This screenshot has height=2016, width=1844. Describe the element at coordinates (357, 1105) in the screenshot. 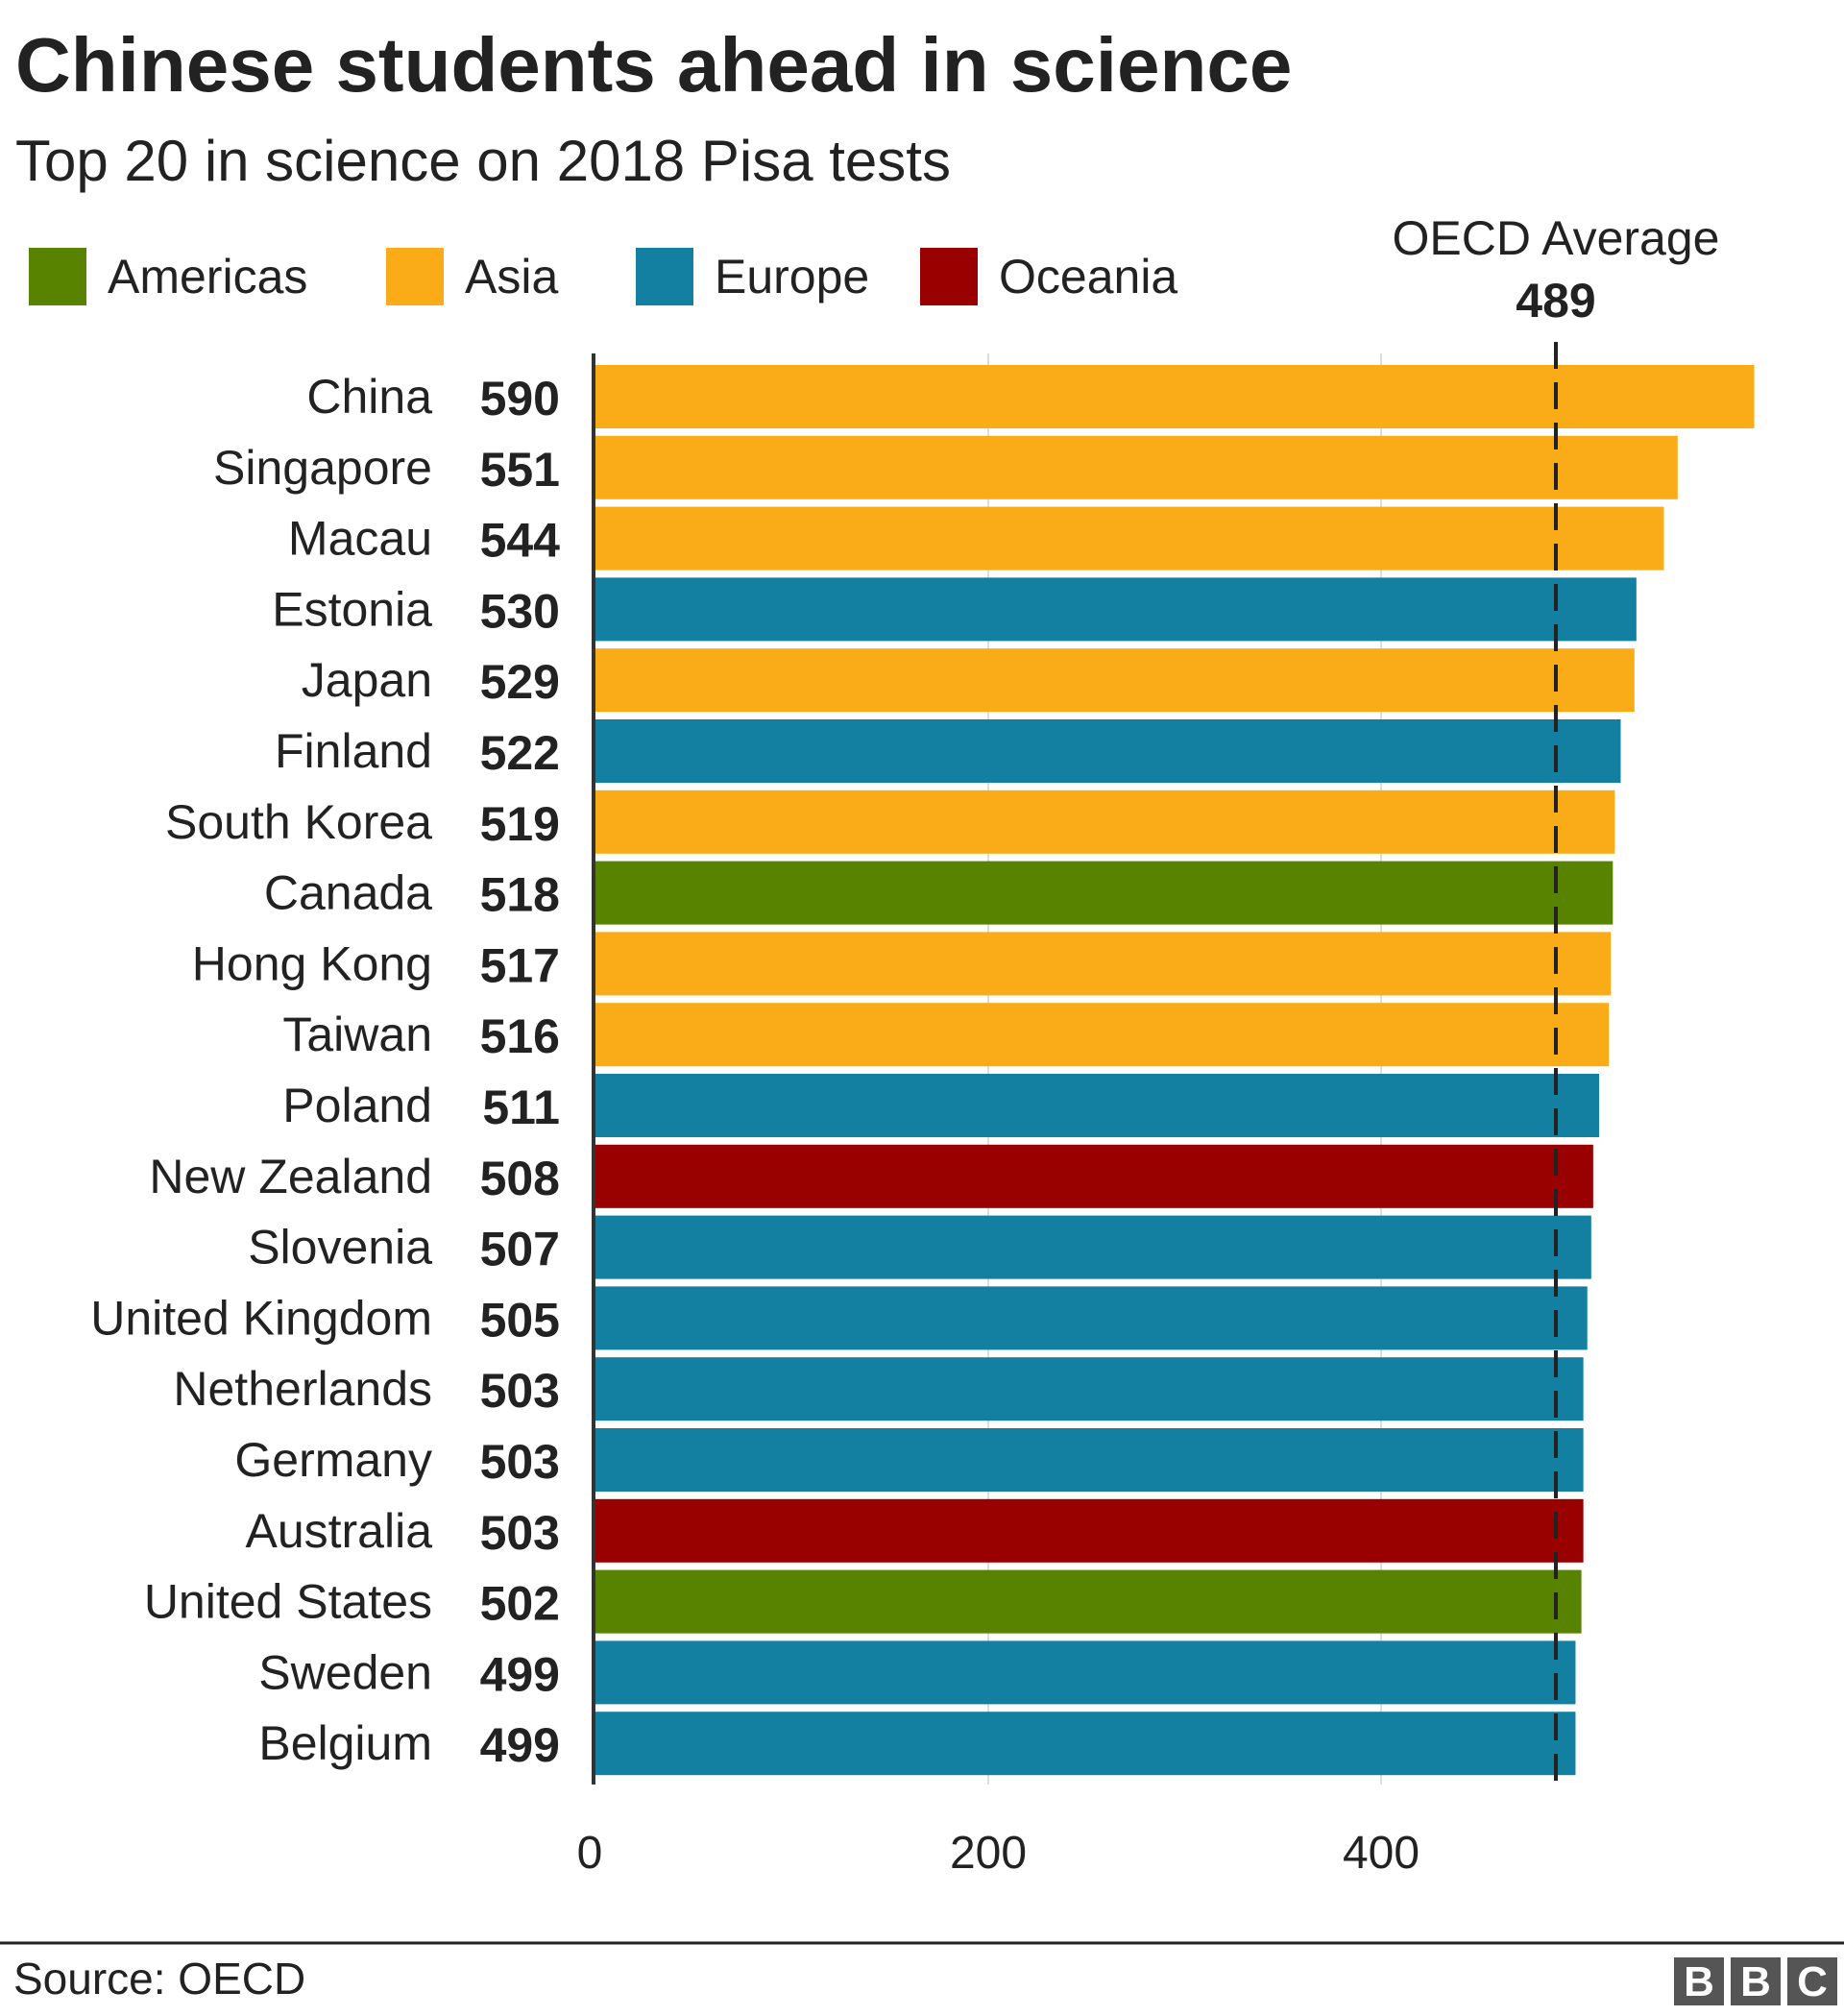

I see `category-label: Poland` at that location.